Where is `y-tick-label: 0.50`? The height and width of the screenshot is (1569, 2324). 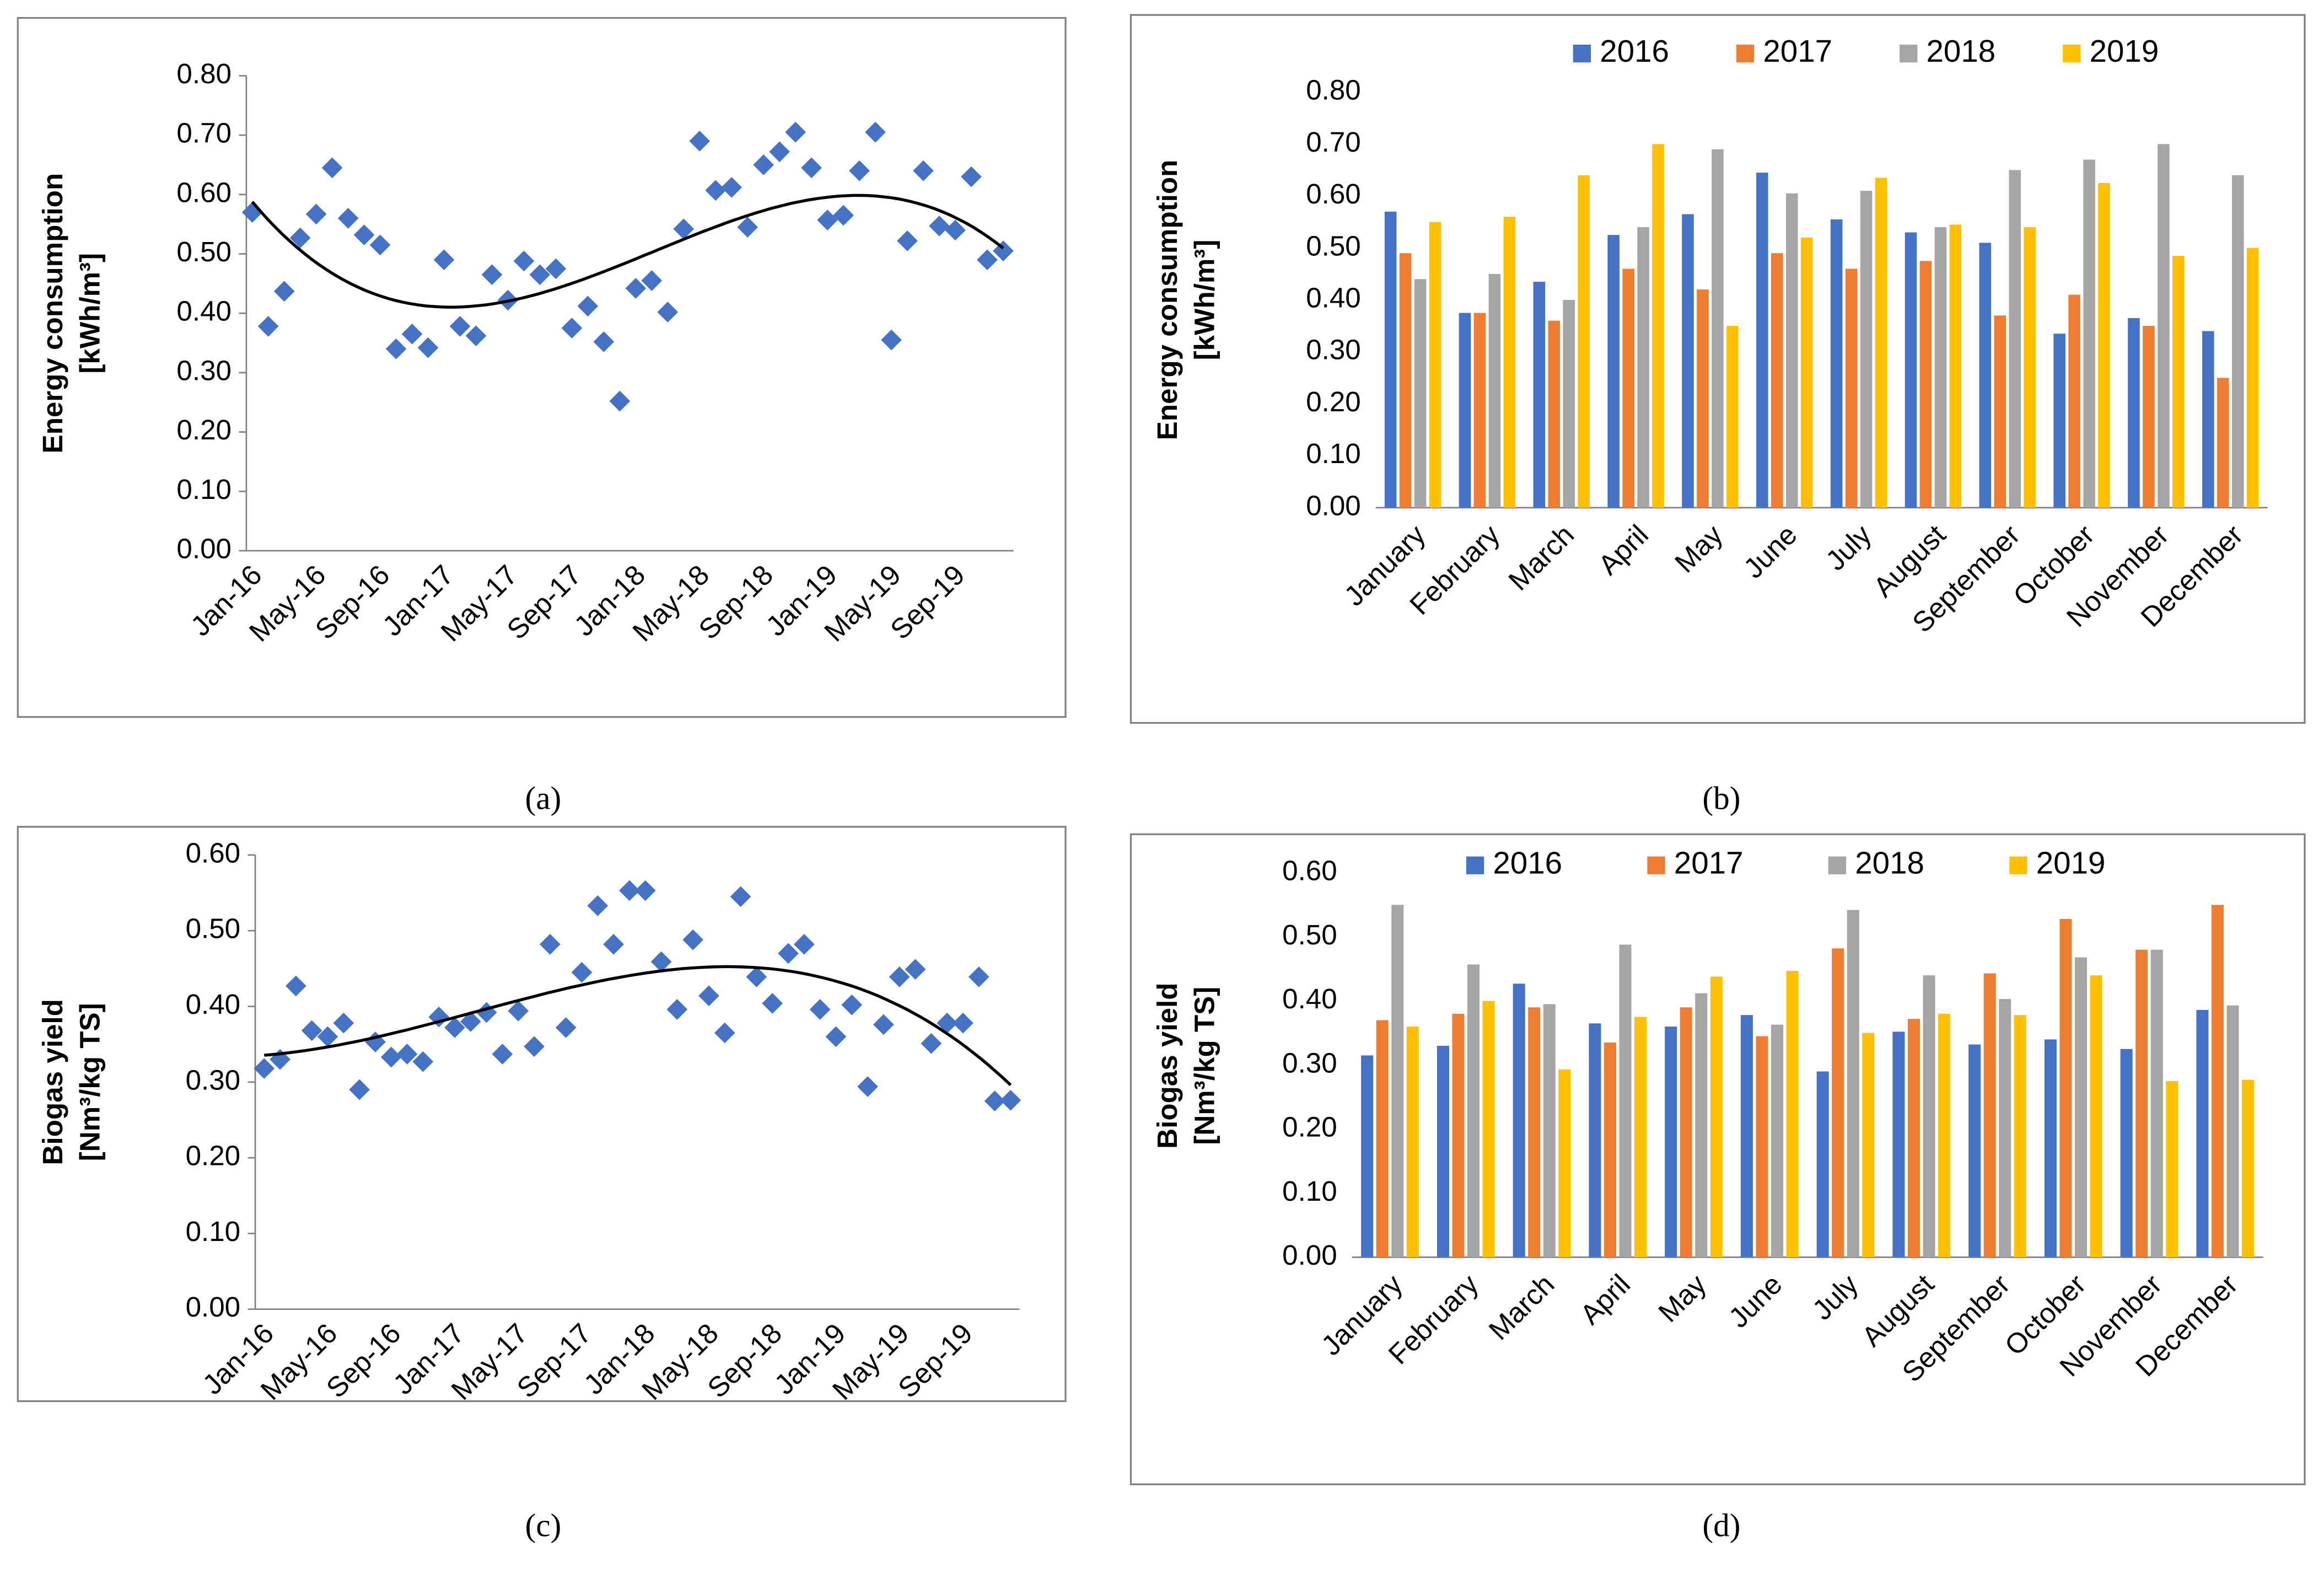 y-tick-label: 0.50 is located at coordinates (1333, 246).